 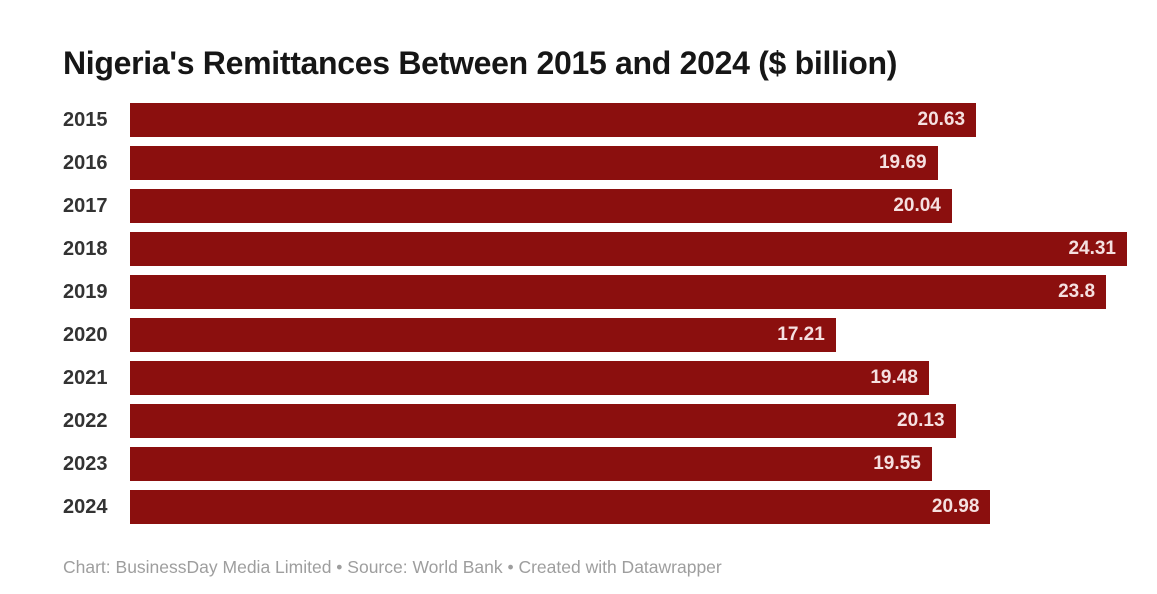 I want to click on value-label: 20.13, so click(x=921, y=420).